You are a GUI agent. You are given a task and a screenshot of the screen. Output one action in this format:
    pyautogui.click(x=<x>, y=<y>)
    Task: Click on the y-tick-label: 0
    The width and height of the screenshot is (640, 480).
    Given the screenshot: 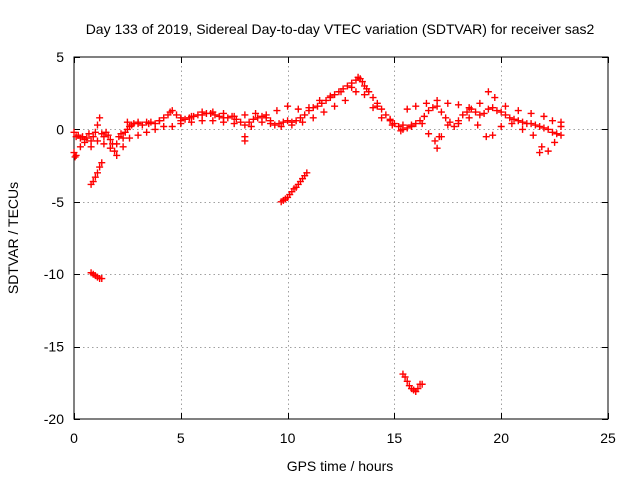 What is the action you would take?
    pyautogui.click(x=60, y=129)
    